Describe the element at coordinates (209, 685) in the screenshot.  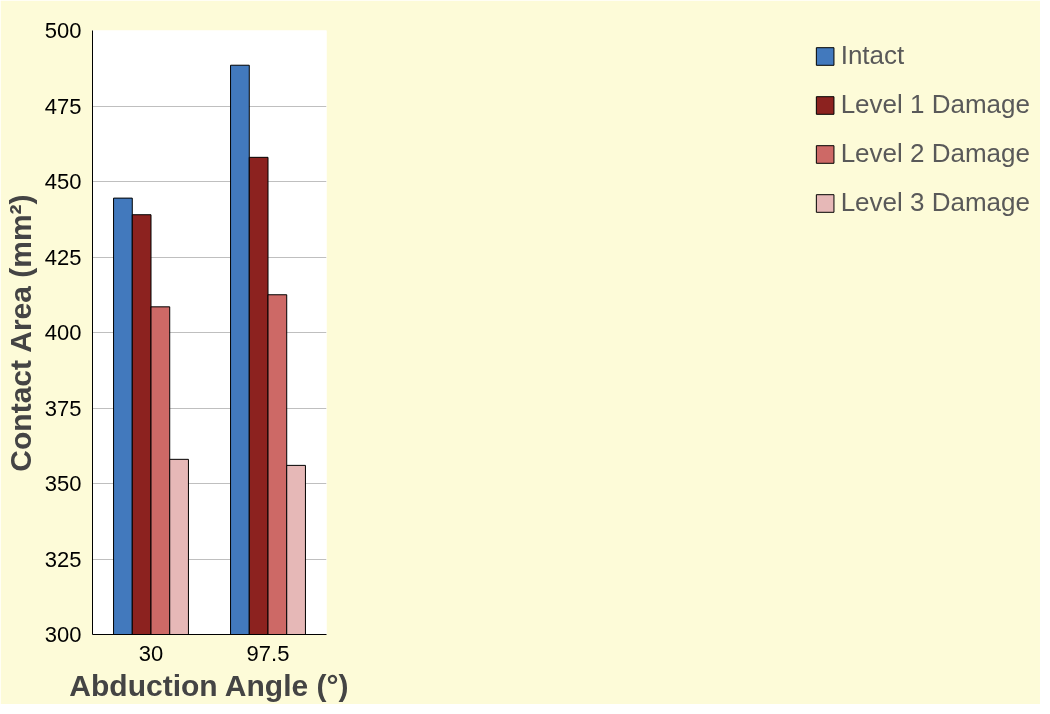
I see `x-axis-title: Abduction Angle (°)` at that location.